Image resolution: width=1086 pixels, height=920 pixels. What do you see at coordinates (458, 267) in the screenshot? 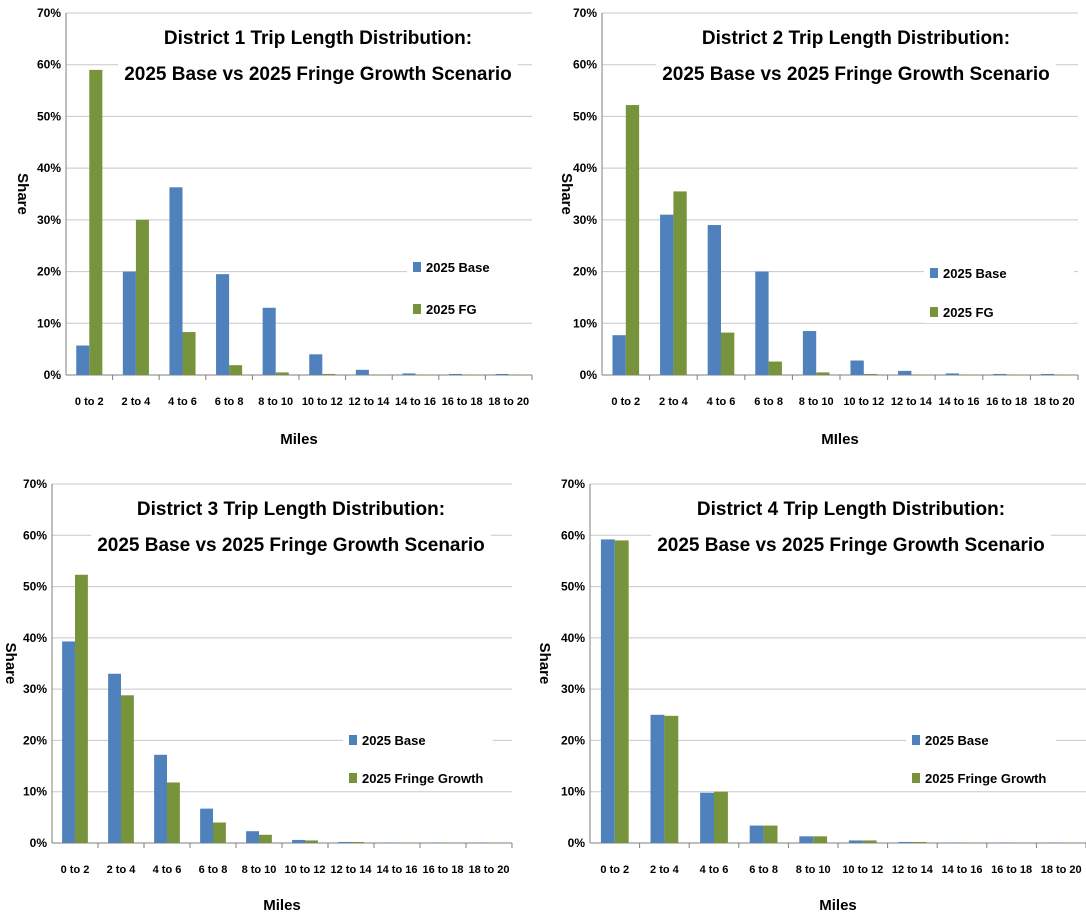
I see `legend-label: 2025 Base` at bounding box center [458, 267].